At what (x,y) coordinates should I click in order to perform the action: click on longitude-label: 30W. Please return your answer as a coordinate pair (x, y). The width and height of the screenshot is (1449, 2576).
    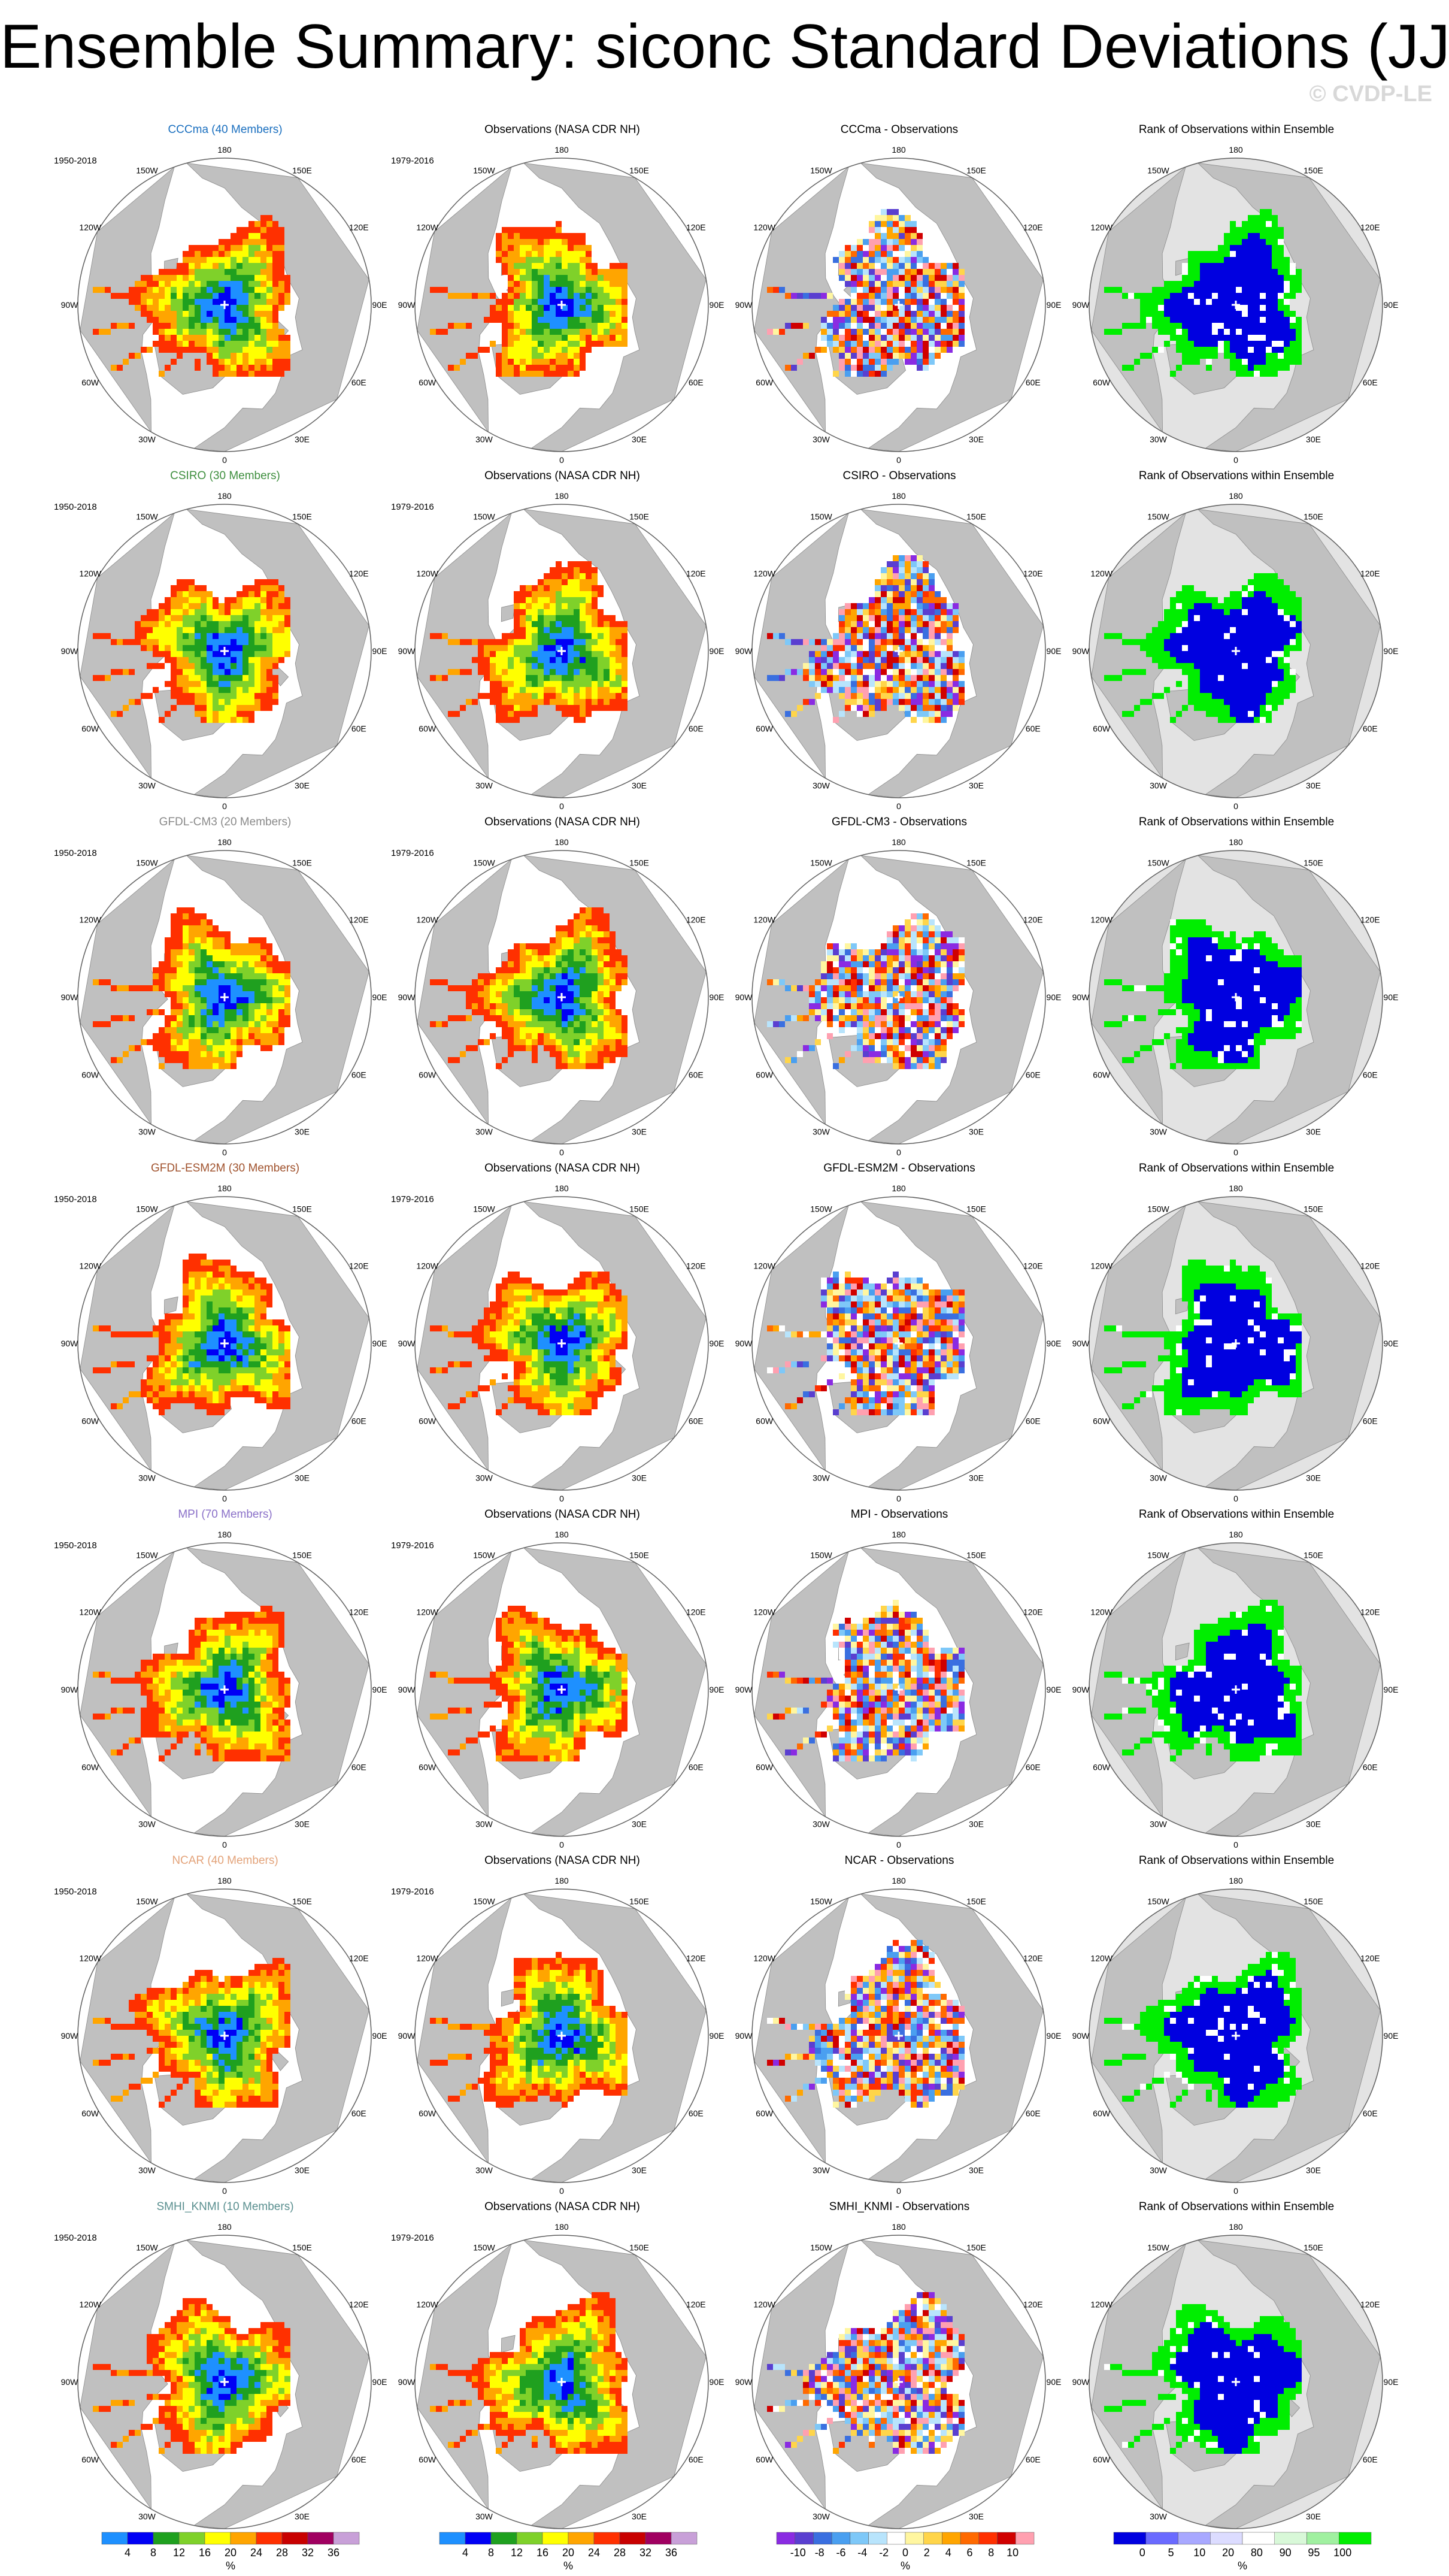
    Looking at the image, I should click on (484, 439).